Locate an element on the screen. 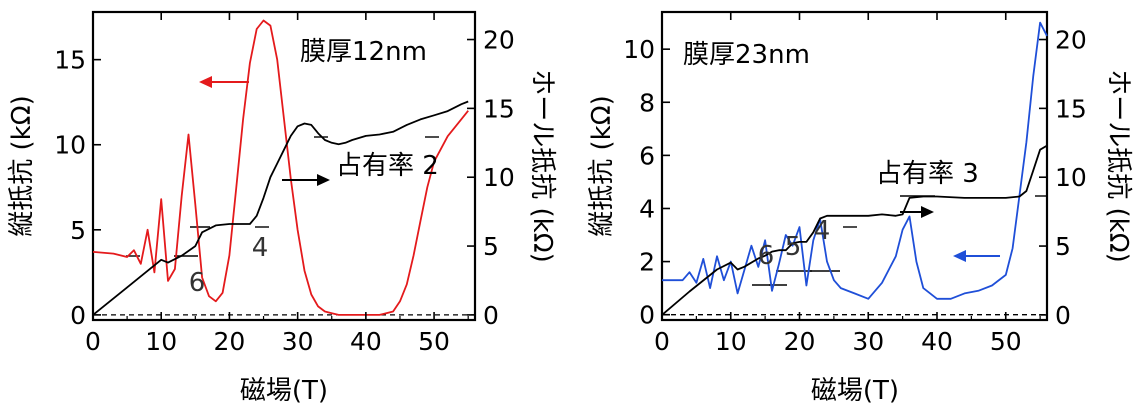 The width and height of the screenshot is (1142, 409). series-hall-right is located at coordinates (854, 230).